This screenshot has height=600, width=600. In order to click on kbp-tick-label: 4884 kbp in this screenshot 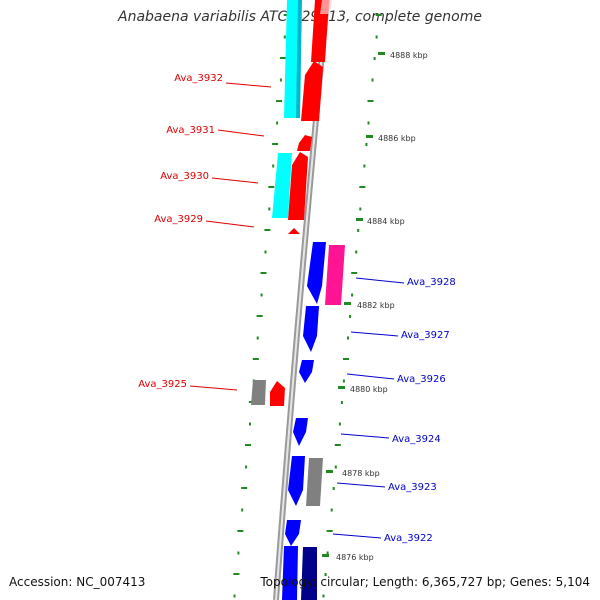, I will do `click(386, 221)`.